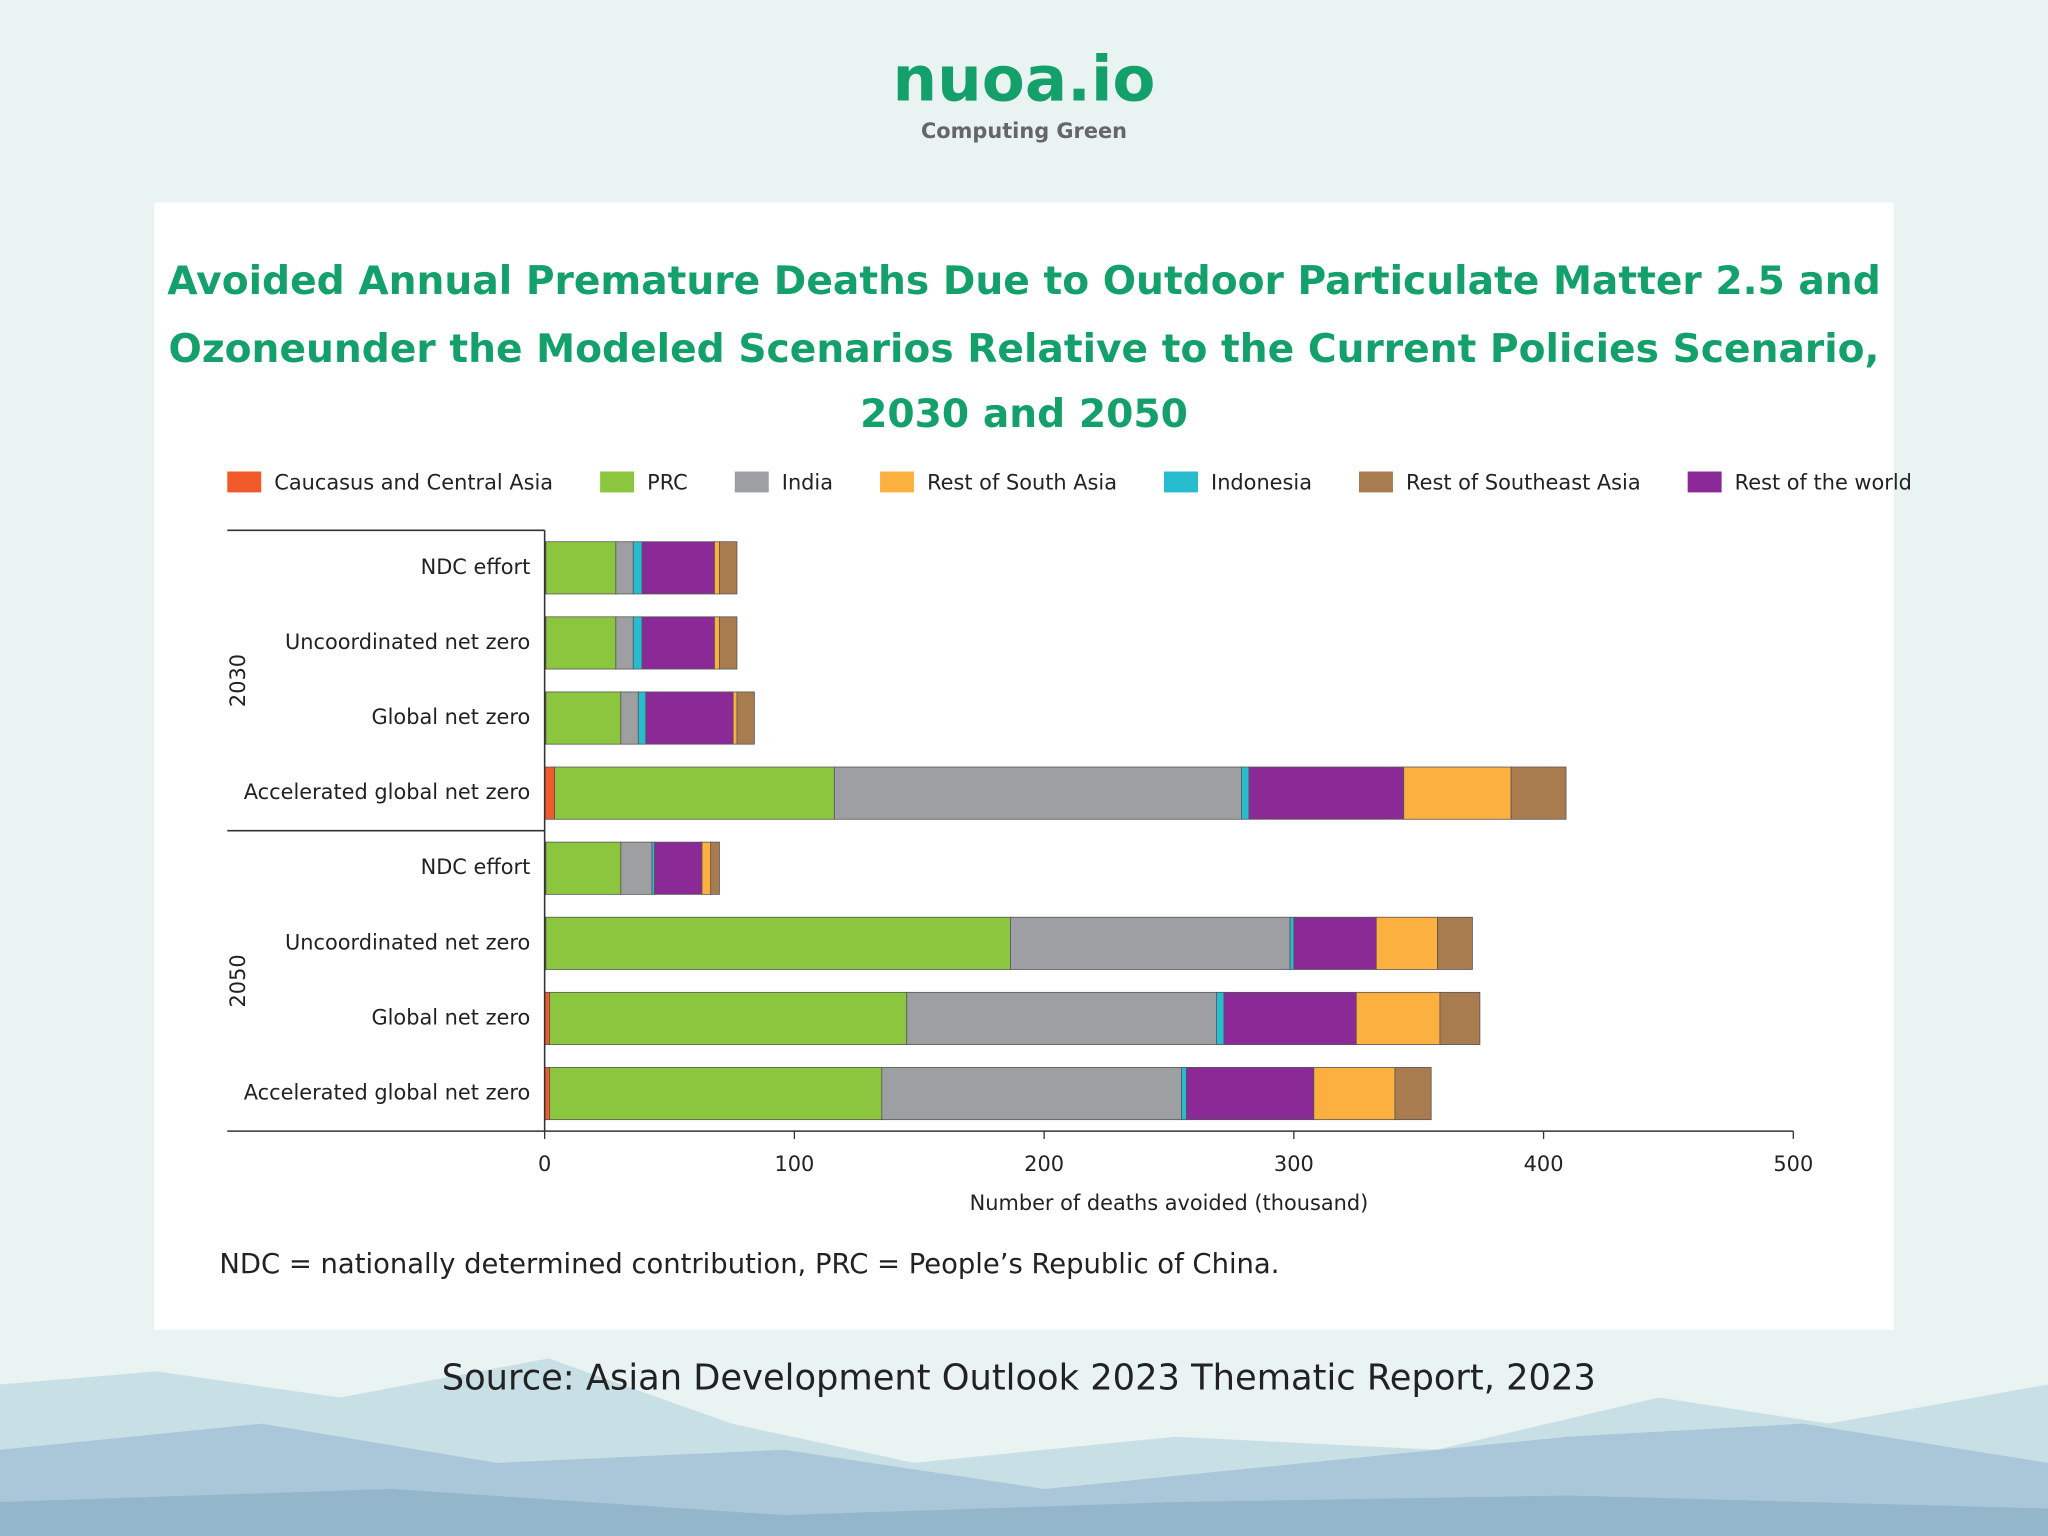 The width and height of the screenshot is (2048, 1536). Describe the element at coordinates (1024, 414) in the screenshot. I see `chart-title: 2030 and 2050` at that location.